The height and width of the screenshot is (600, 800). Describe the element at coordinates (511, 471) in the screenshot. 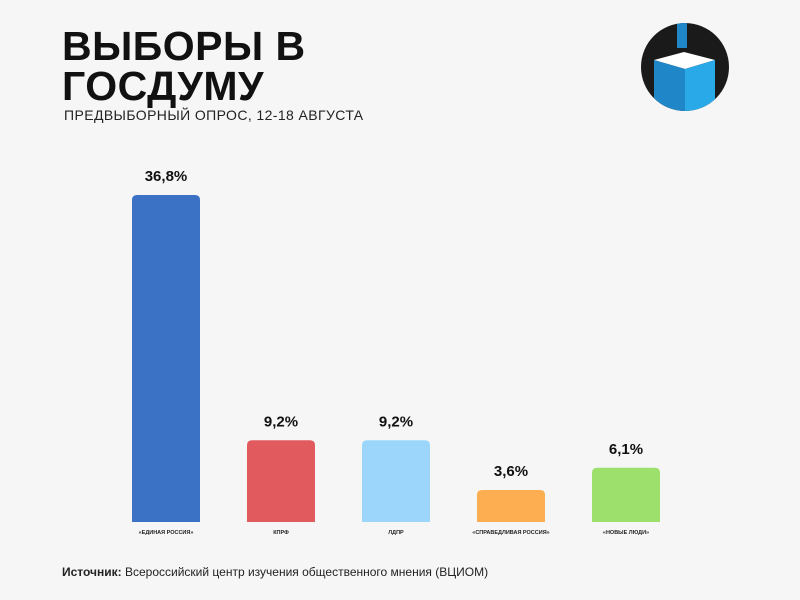

I see `value-label: 3,6%` at that location.